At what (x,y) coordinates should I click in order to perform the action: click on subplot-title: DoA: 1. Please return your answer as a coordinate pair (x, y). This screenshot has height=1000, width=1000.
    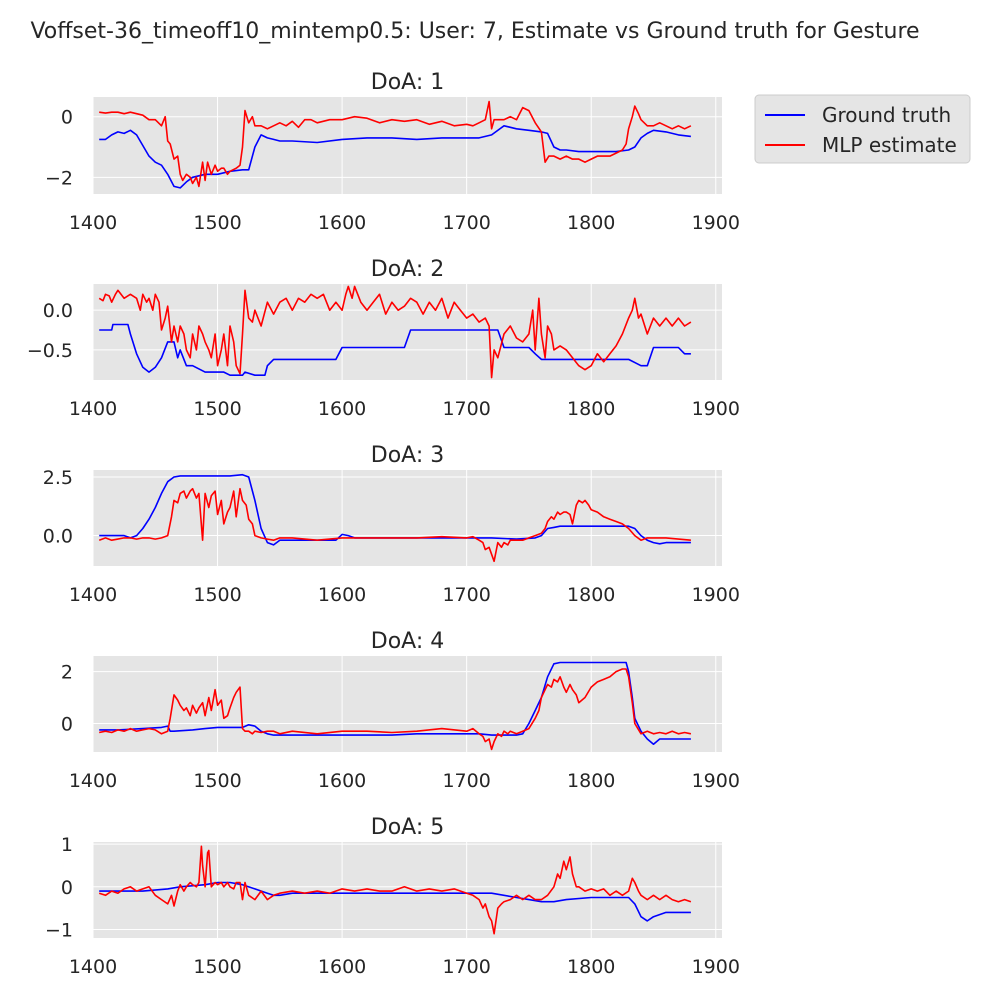
    Looking at the image, I should click on (407, 82).